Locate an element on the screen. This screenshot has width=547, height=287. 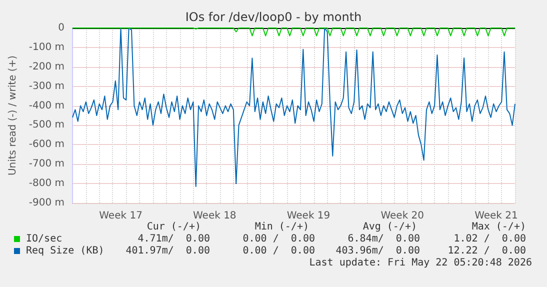
text: 12.22 / 0.00 is located at coordinates (487, 251).